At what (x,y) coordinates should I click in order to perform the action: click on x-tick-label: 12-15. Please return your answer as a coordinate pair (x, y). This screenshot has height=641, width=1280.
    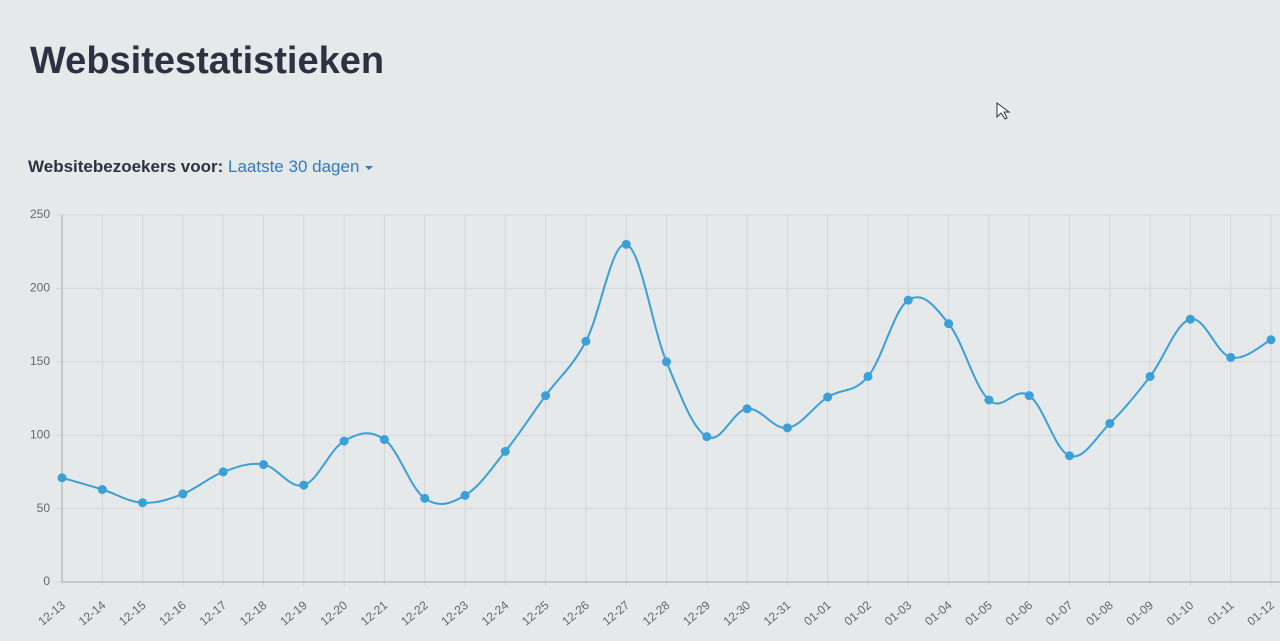
    Looking at the image, I should click on (132, 613).